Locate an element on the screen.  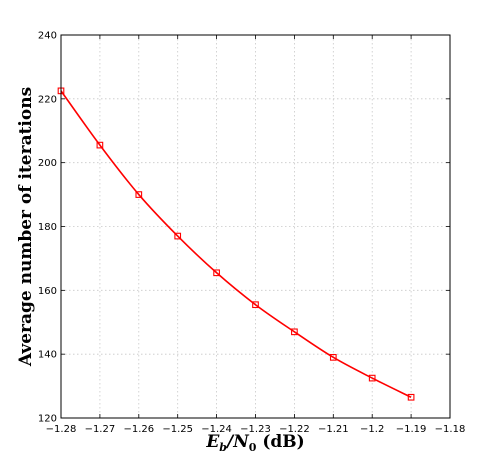
x-tick-label: −1.26 is located at coordinates (138, 429).